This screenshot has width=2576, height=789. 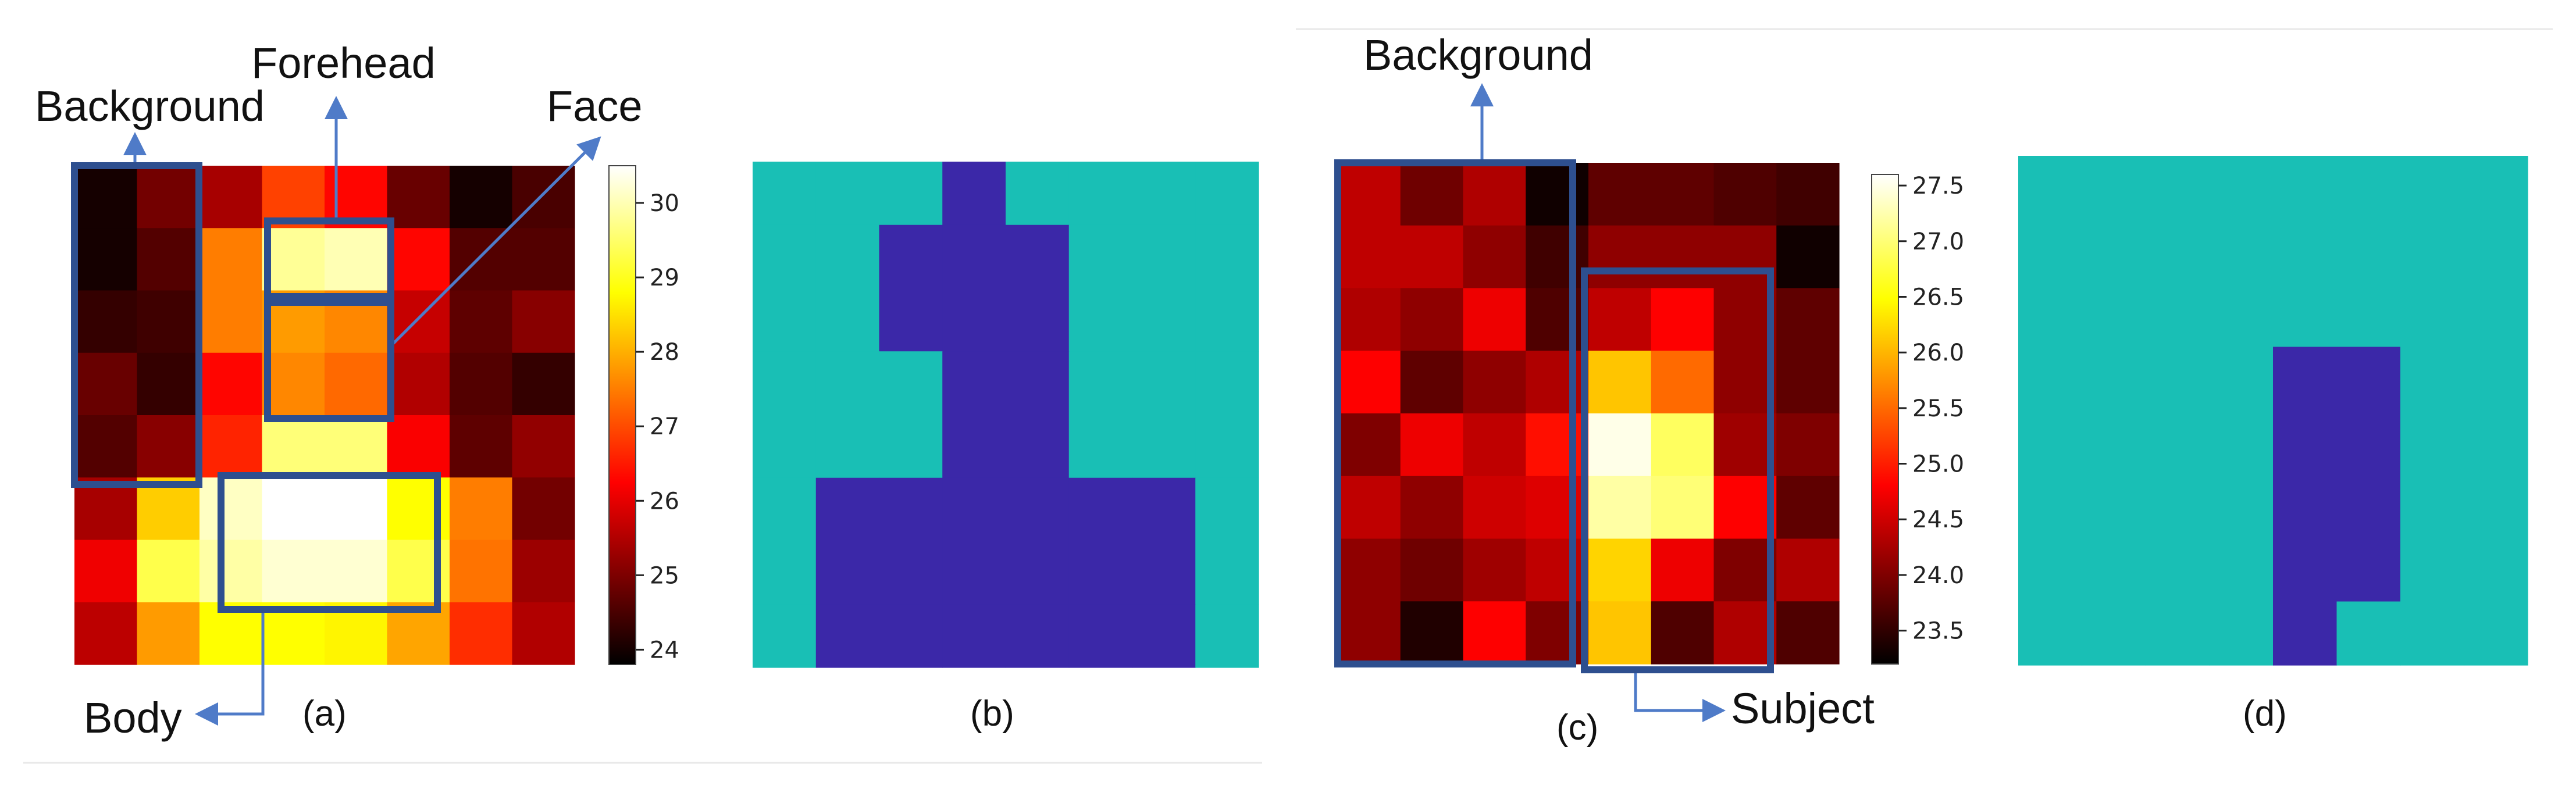 What do you see at coordinates (643, 415) in the screenshot?
I see `colorbar-a: 24 25 26 27 28 29 30` at bounding box center [643, 415].